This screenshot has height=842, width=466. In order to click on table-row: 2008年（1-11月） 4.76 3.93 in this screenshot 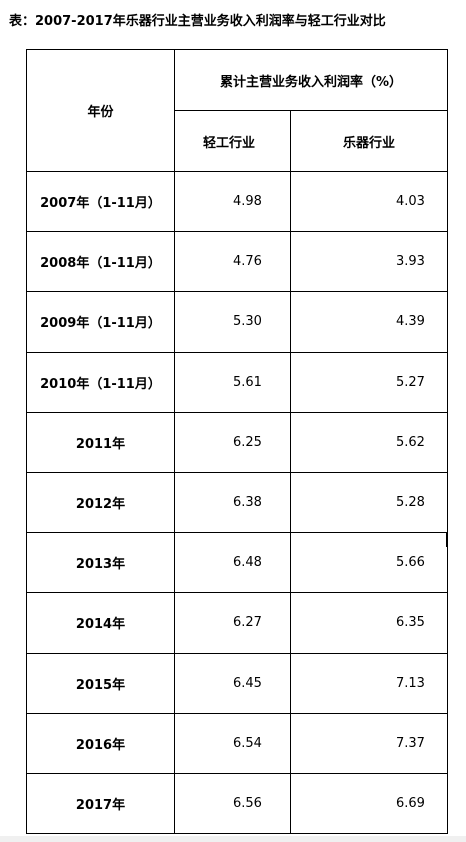, I will do `click(237, 262)`.